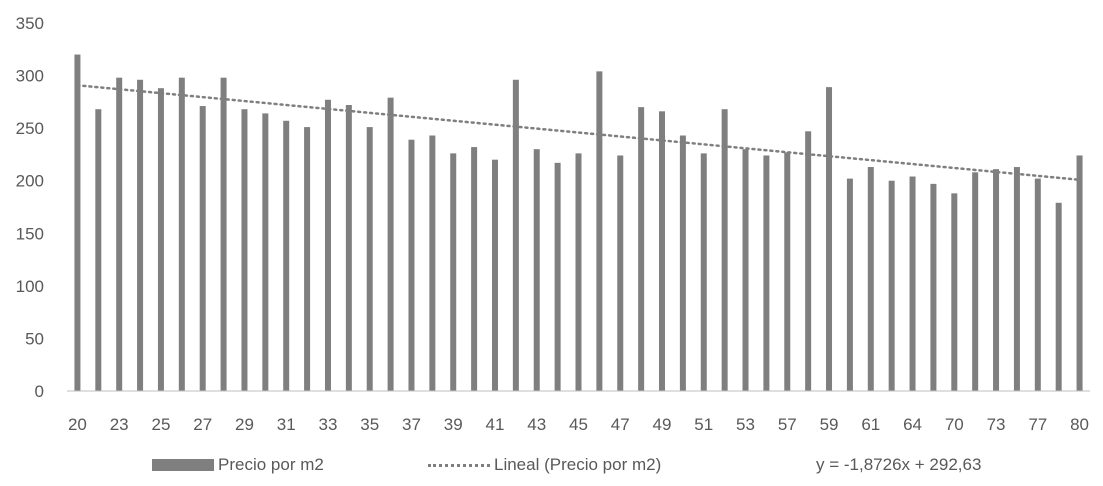  What do you see at coordinates (578, 464) in the screenshot?
I see `legend-label-trendline: Lineal (Precio por m2)` at bounding box center [578, 464].